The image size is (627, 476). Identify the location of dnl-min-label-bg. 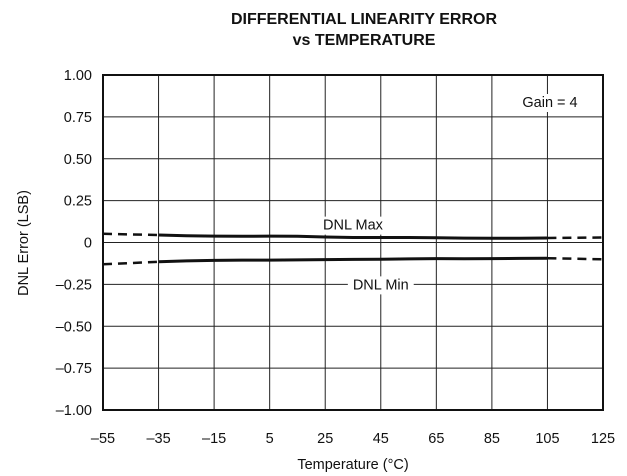
(380, 285).